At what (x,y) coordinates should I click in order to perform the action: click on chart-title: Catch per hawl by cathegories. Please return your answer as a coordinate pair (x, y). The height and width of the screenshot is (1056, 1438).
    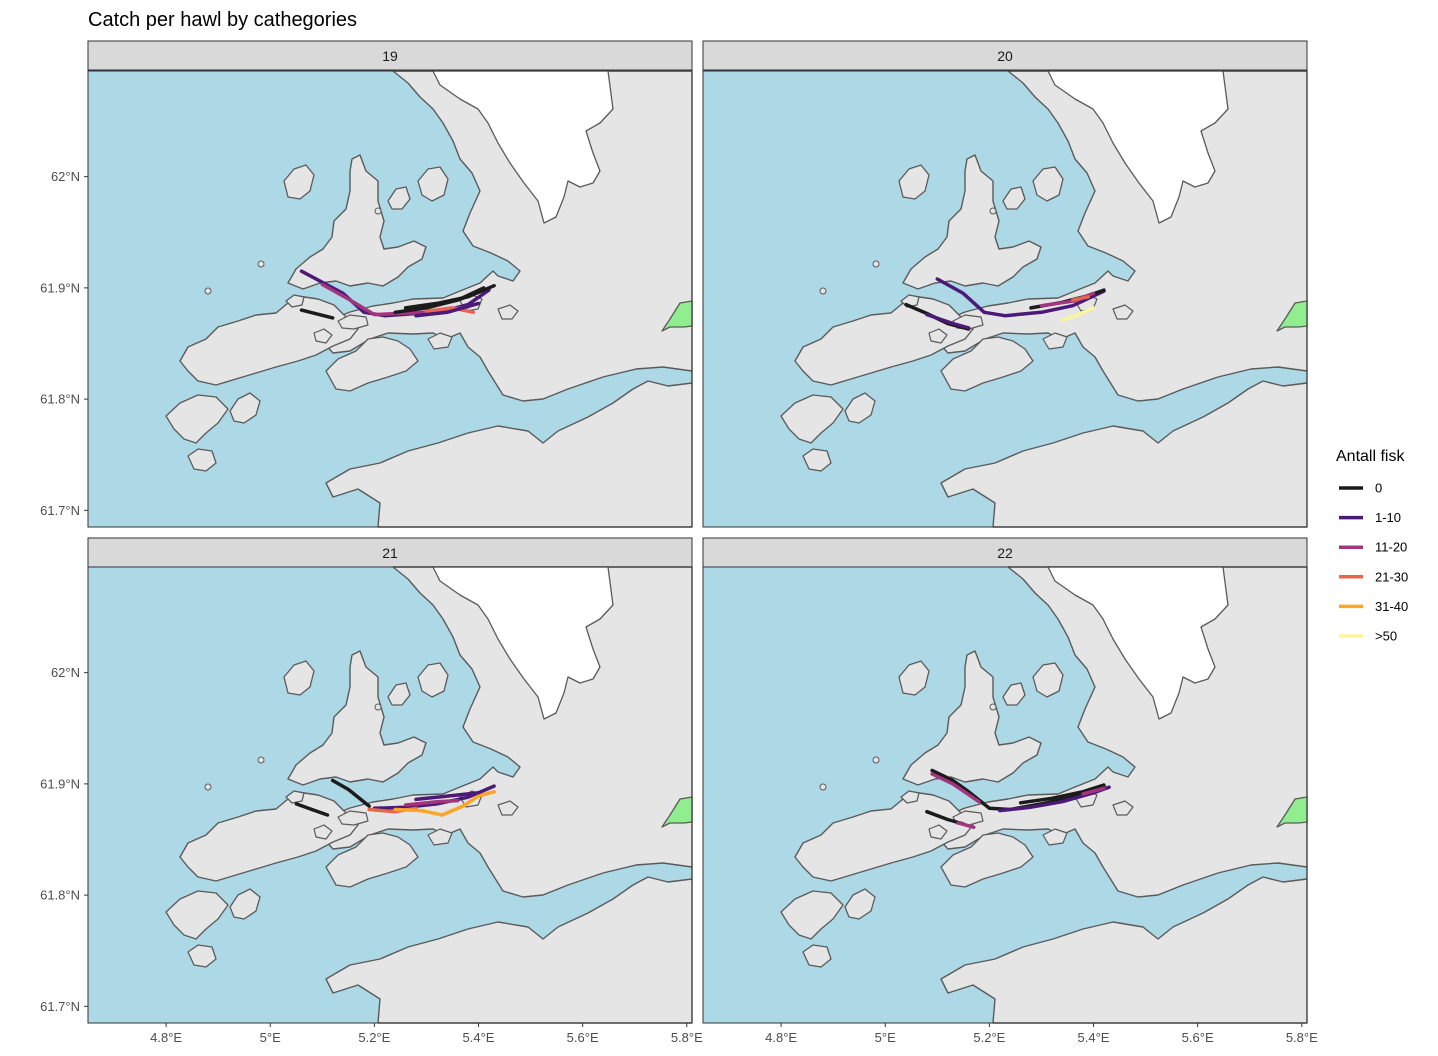
    Looking at the image, I should click on (222, 20).